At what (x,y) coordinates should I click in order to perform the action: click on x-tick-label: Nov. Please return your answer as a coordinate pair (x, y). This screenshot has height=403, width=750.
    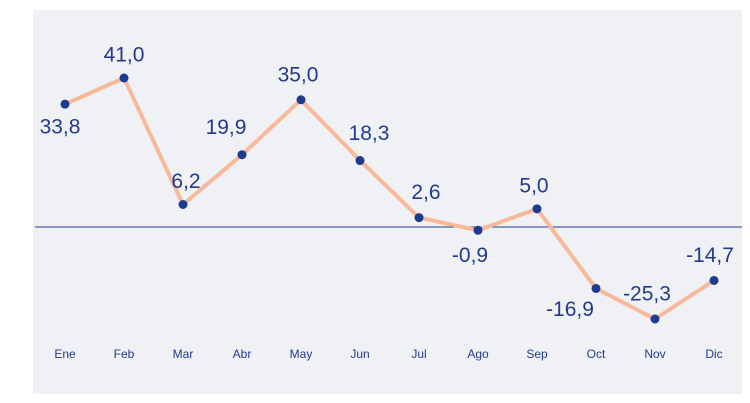
    Looking at the image, I should click on (654, 354).